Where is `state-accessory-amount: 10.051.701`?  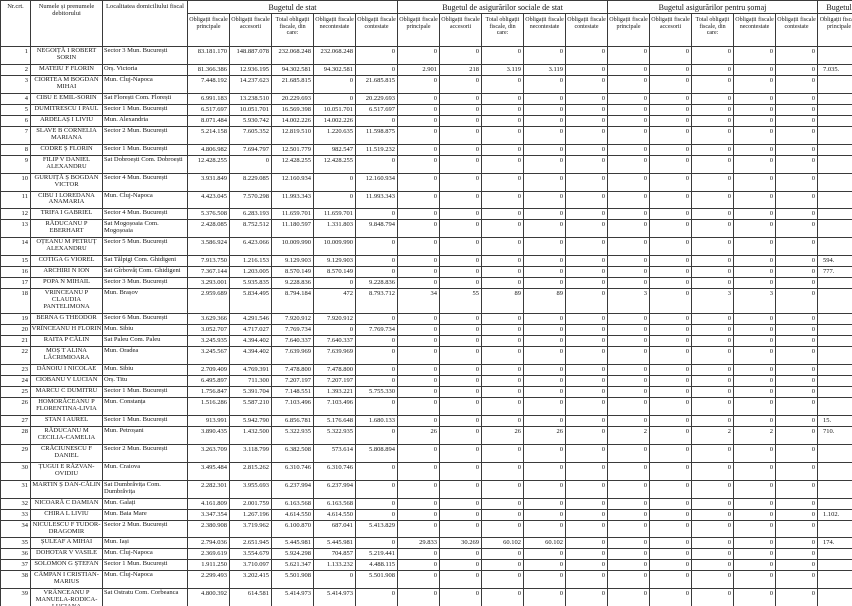 state-accessory-amount: 10.051.701 is located at coordinates (250, 109).